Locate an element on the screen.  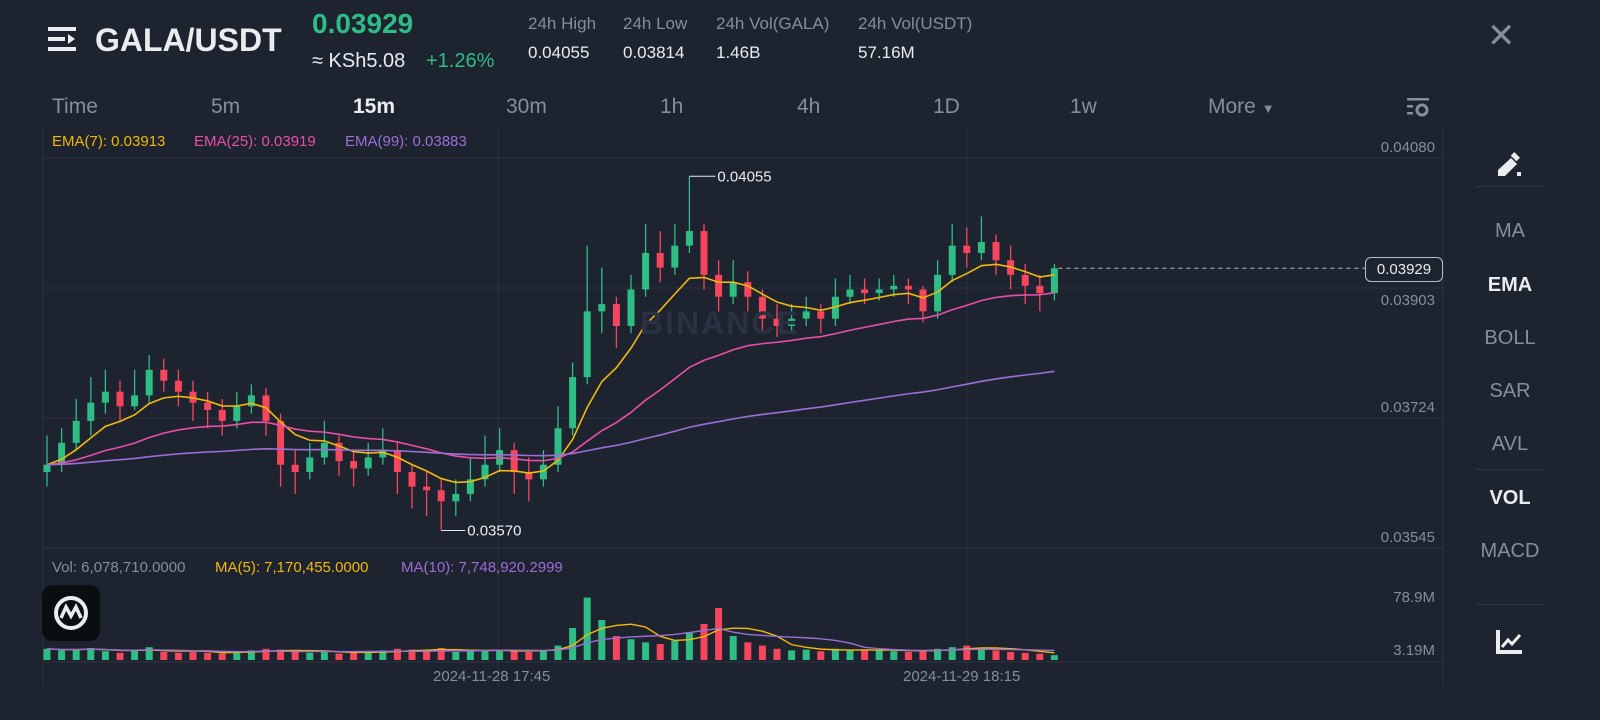
ema25-legend: EMA(25): 0.03919 is located at coordinates (255, 141).